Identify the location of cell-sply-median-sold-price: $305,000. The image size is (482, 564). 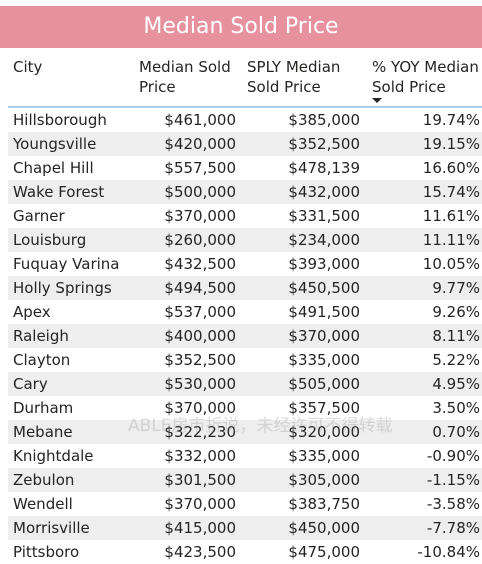
(324, 480).